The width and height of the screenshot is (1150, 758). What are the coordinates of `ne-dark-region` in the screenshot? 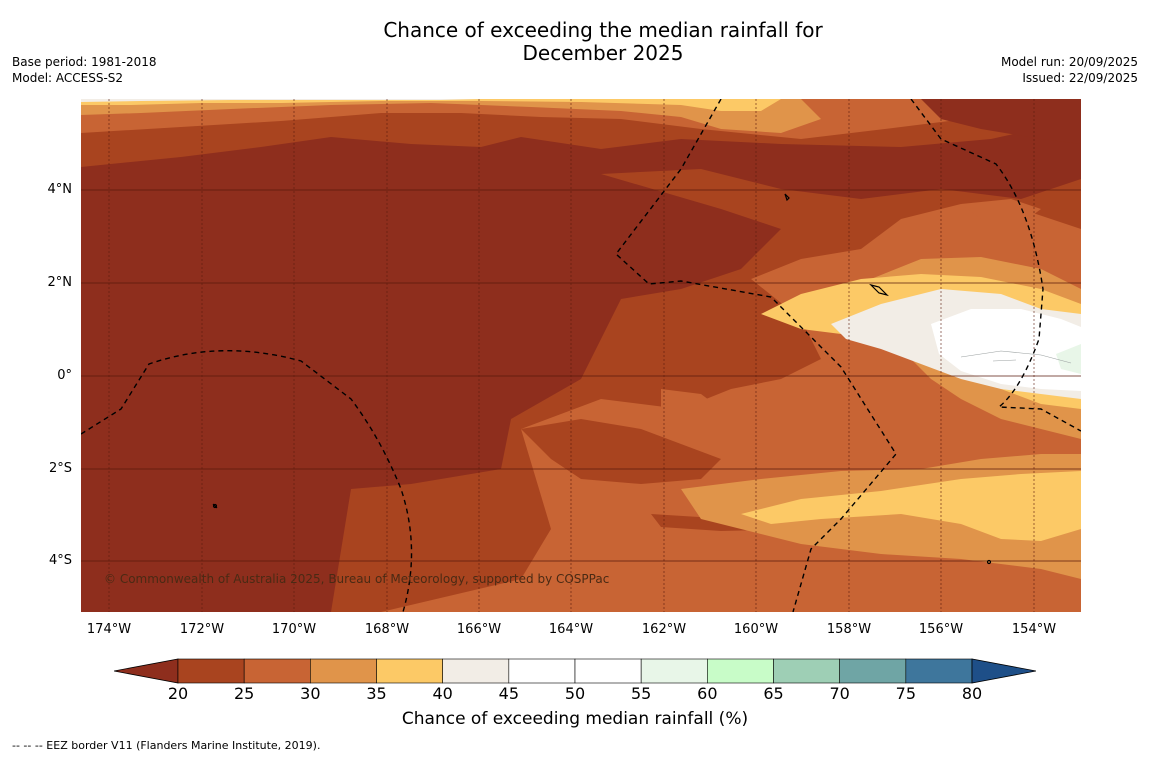 It's located at (1001, 121).